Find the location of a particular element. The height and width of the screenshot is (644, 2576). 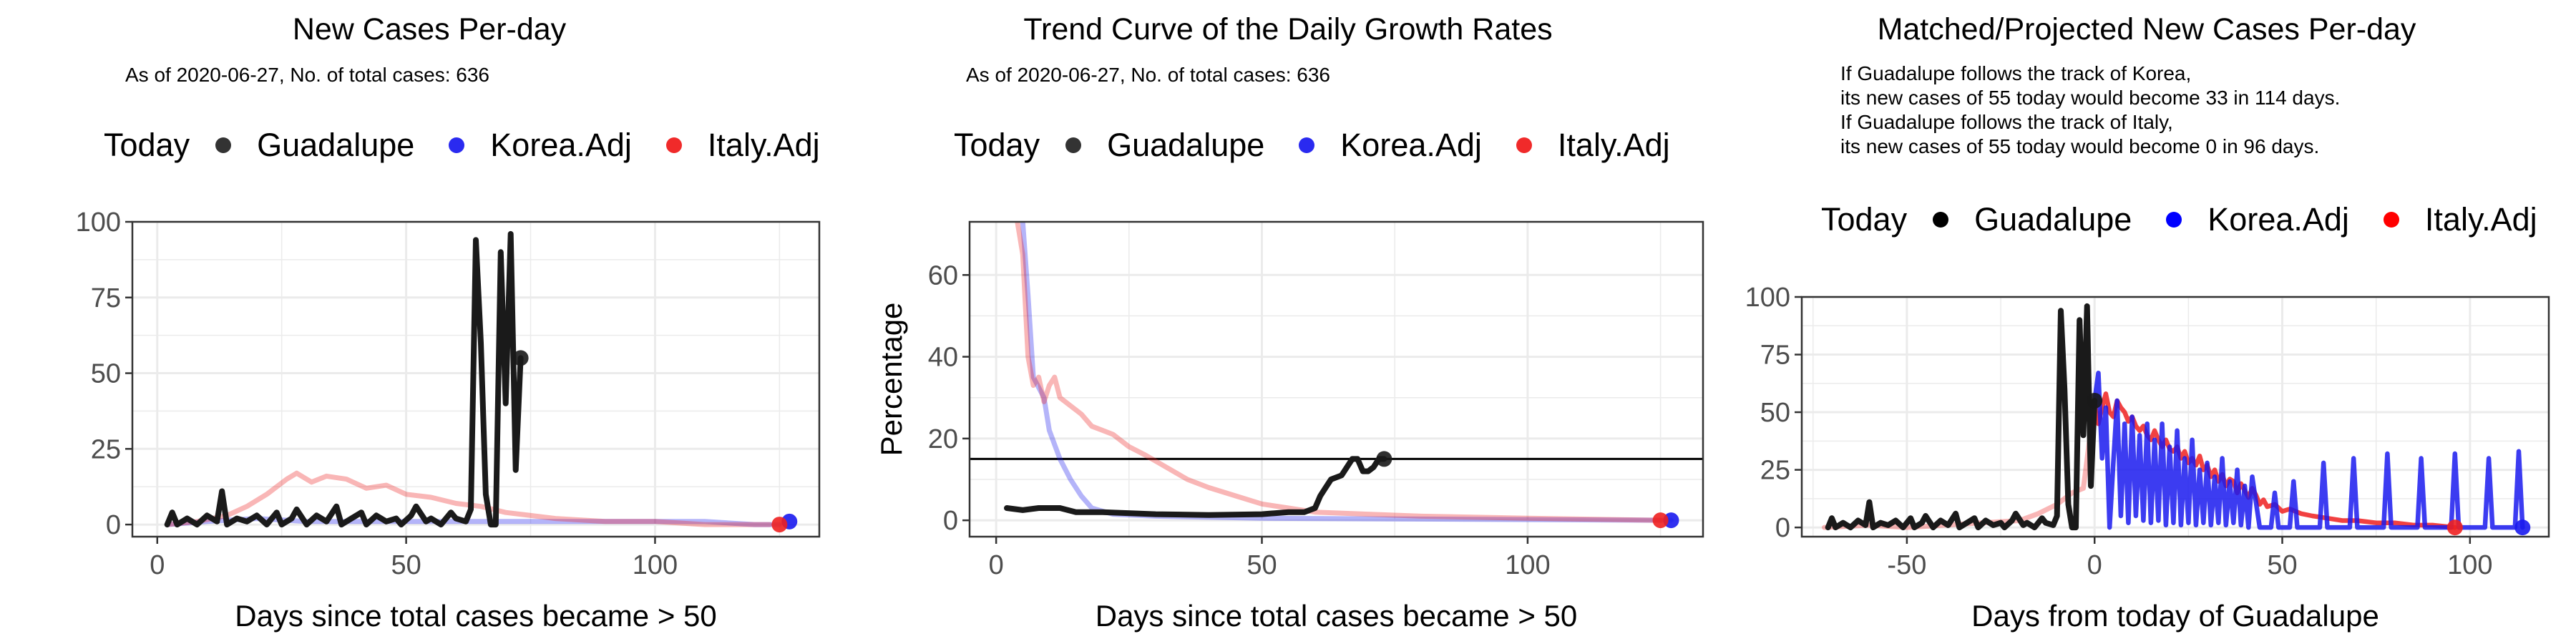

series-line-korea-adj-projected is located at coordinates (2308, 450).